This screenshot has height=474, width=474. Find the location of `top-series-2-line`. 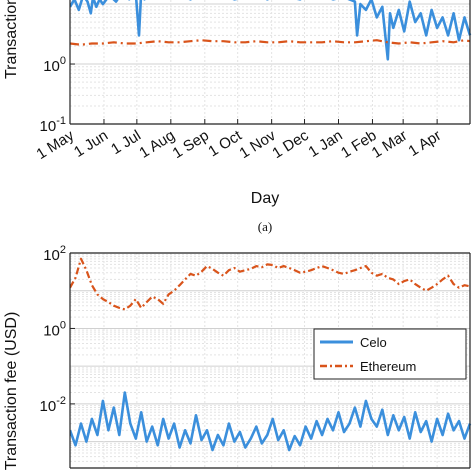

top-series-2-line is located at coordinates (270, 42).